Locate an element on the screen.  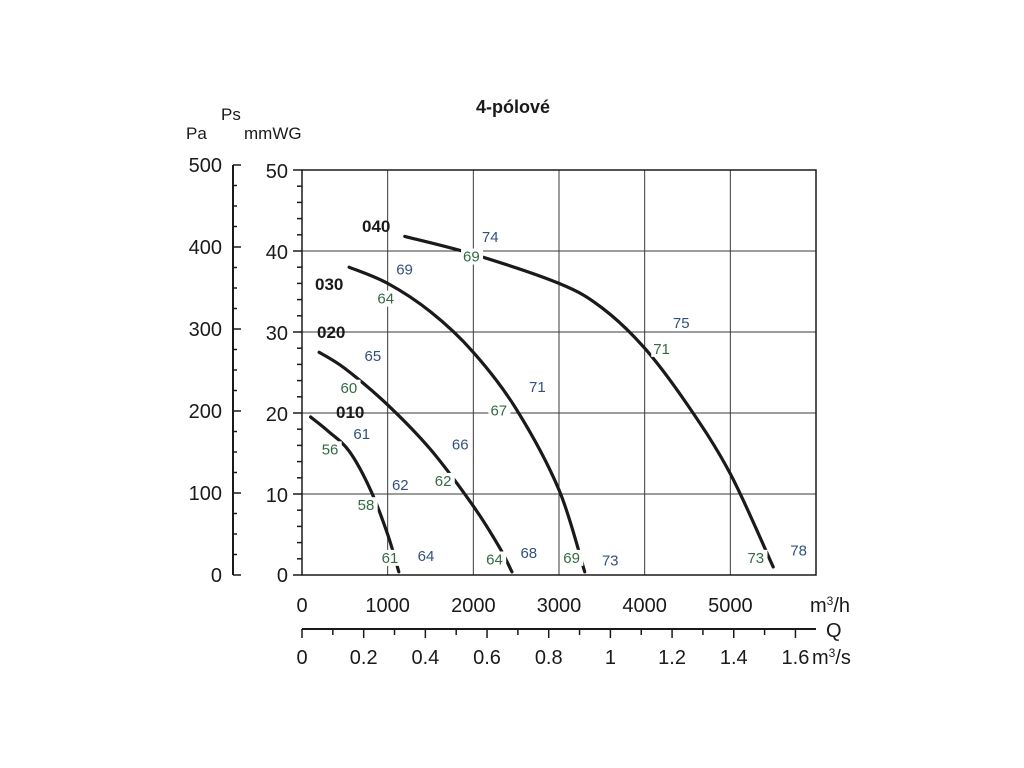
noise-label-green: 61 is located at coordinates (390, 558).